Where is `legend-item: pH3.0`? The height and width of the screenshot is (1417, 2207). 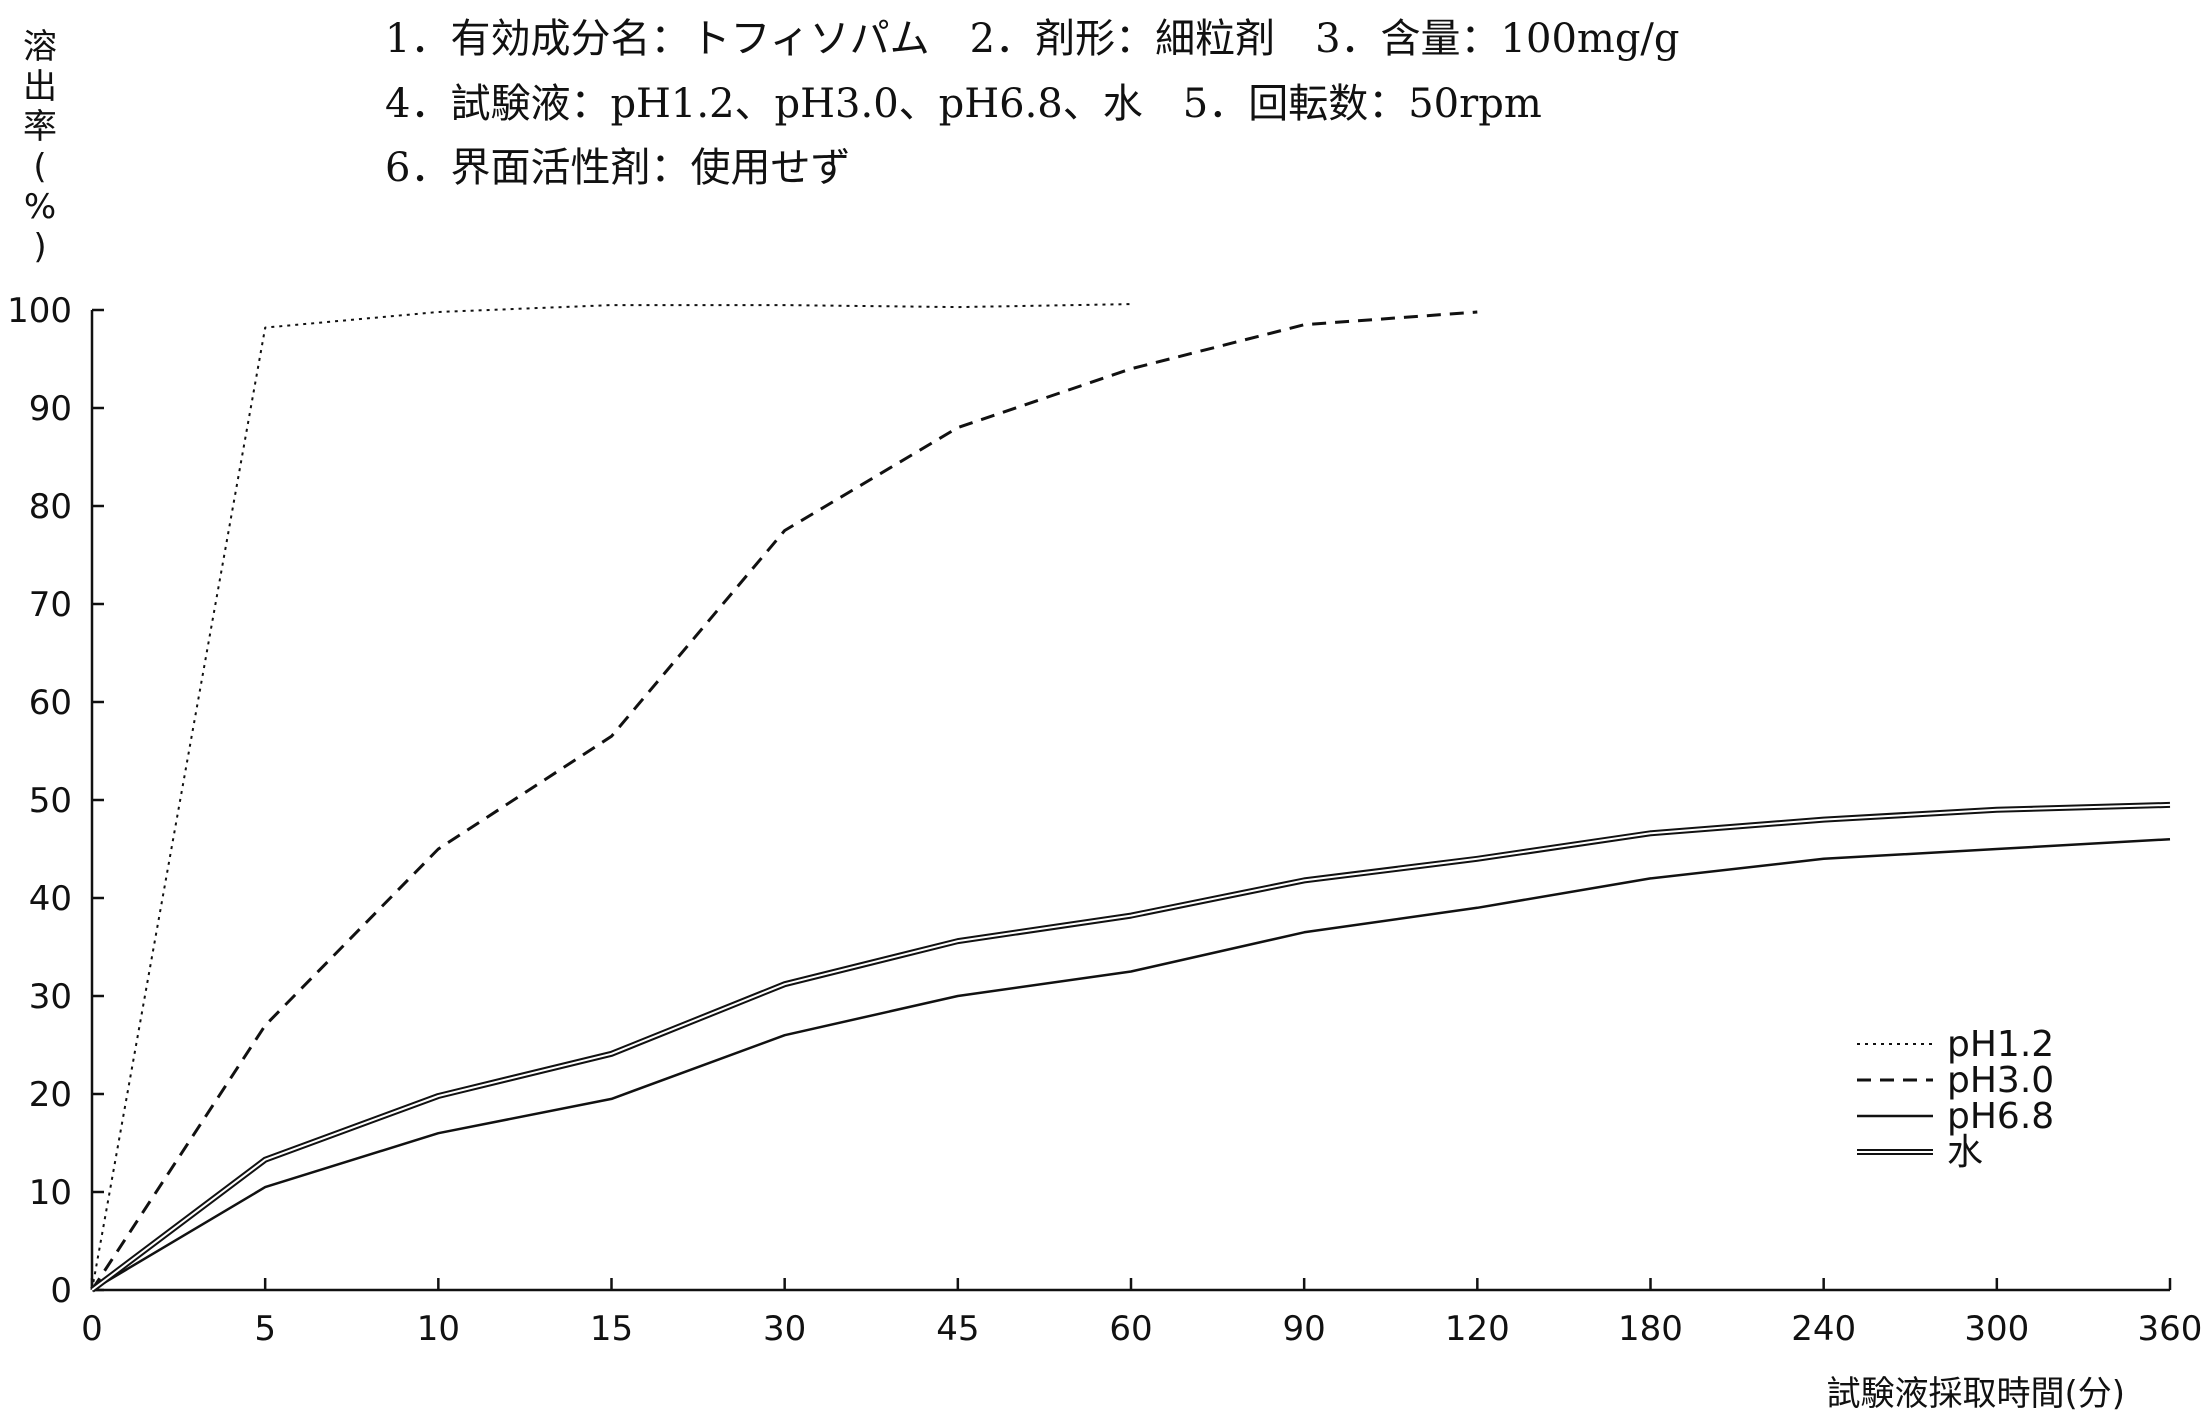 legend-item: pH3.0 is located at coordinates (1955, 1080).